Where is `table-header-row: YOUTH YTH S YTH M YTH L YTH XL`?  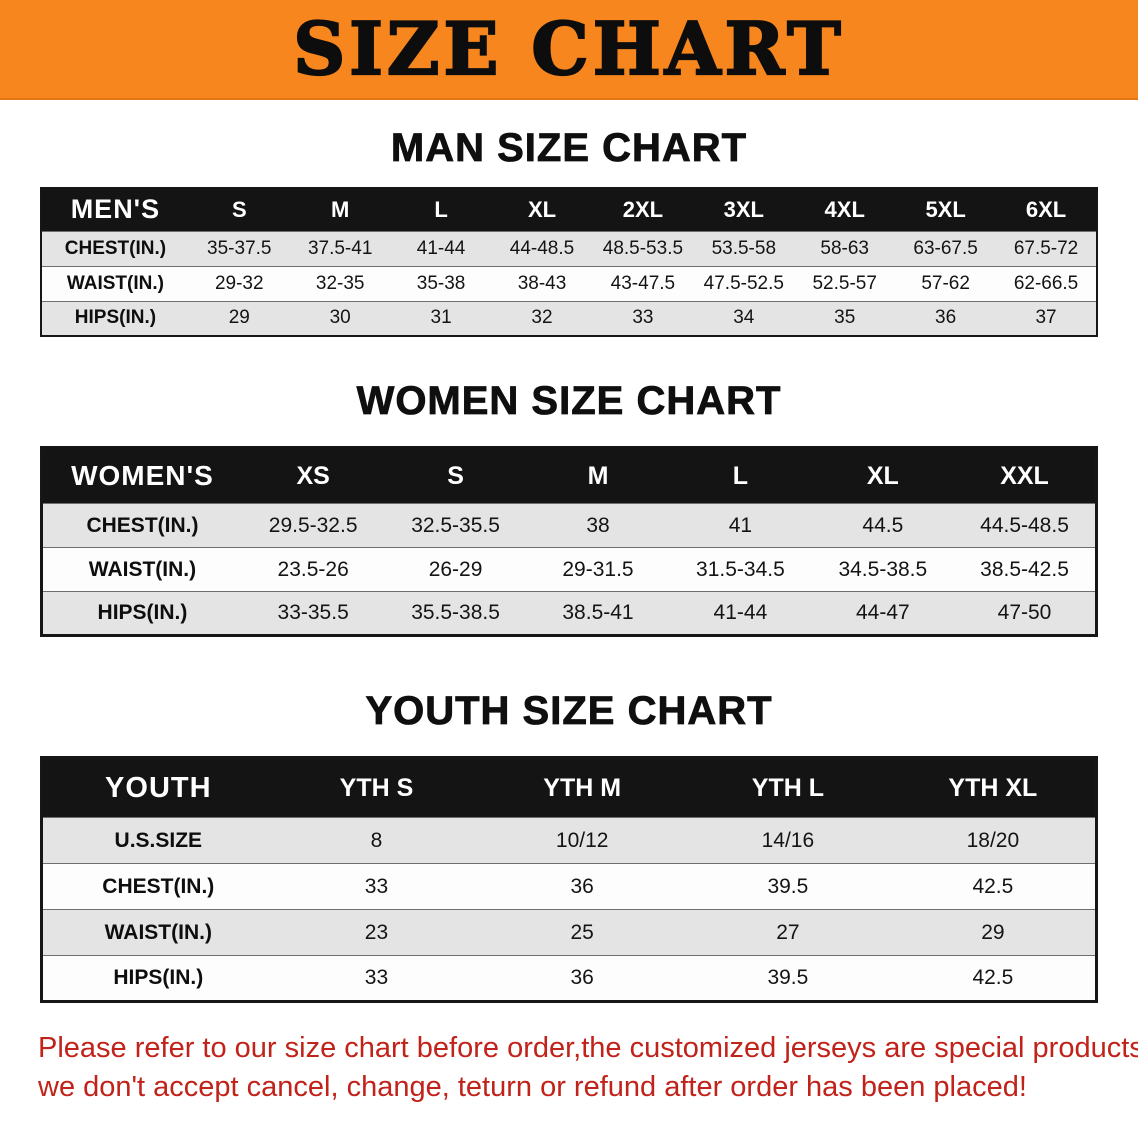 table-header-row: YOUTH YTH S YTH M YTH L YTH XL is located at coordinates (569, 787).